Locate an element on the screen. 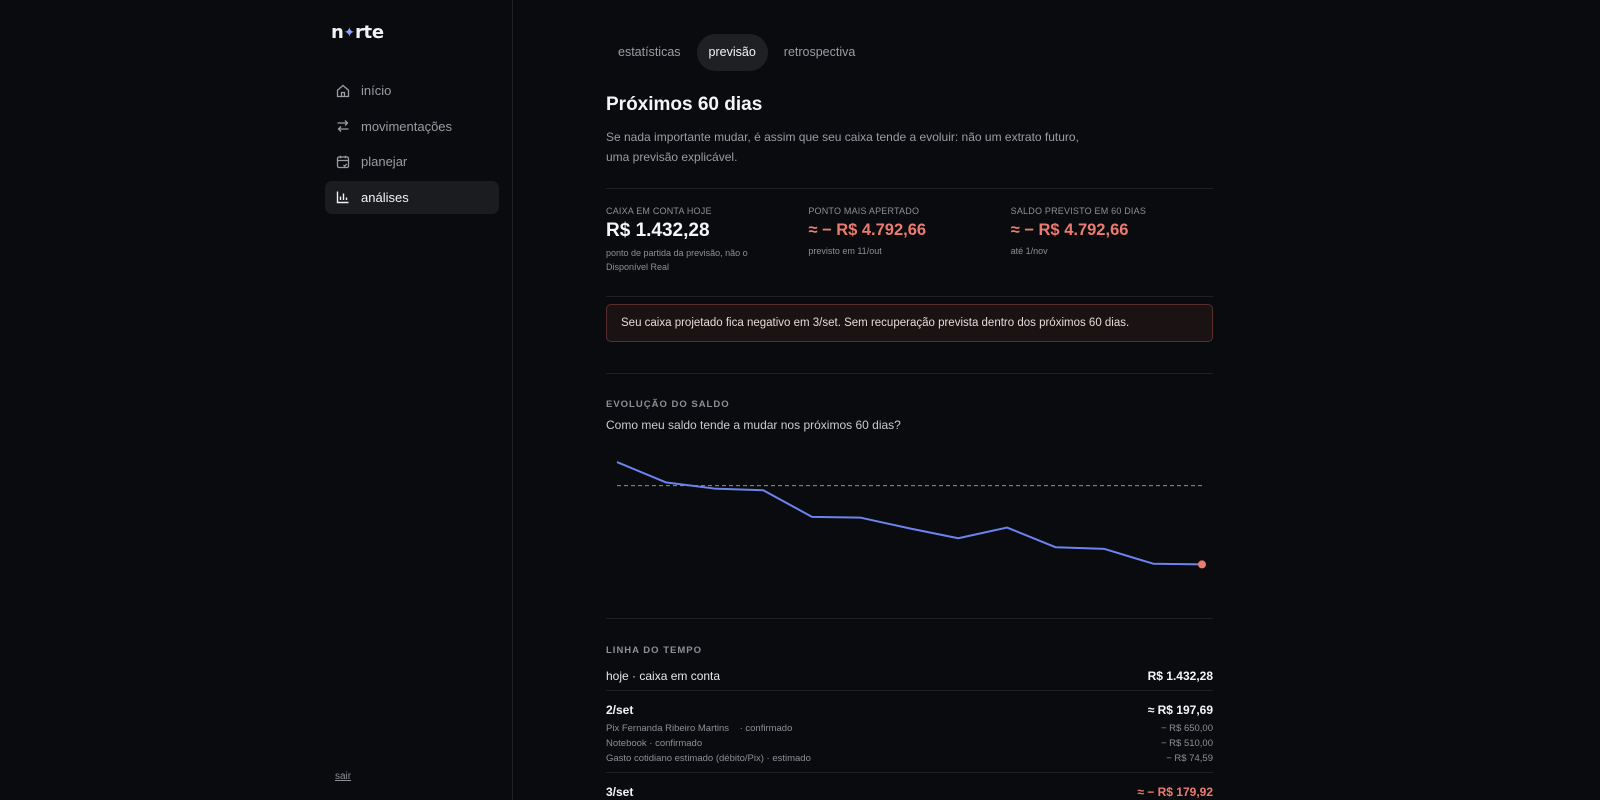  stat-note: previsto em 11/out is located at coordinates (845, 251).